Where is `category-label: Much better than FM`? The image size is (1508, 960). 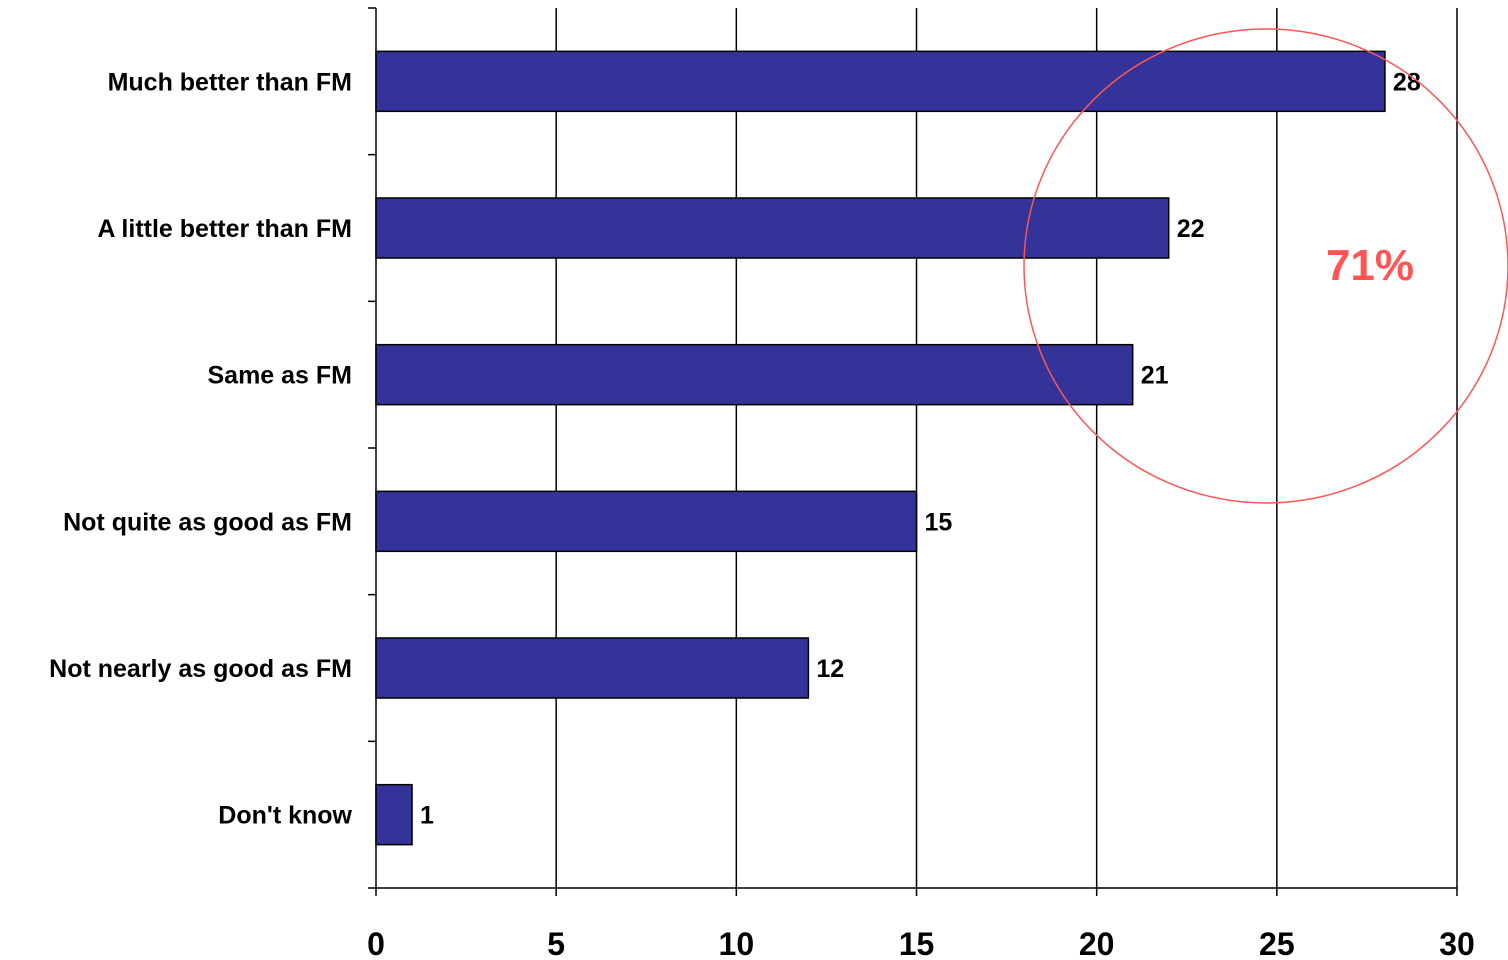 category-label: Much better than FM is located at coordinates (230, 82).